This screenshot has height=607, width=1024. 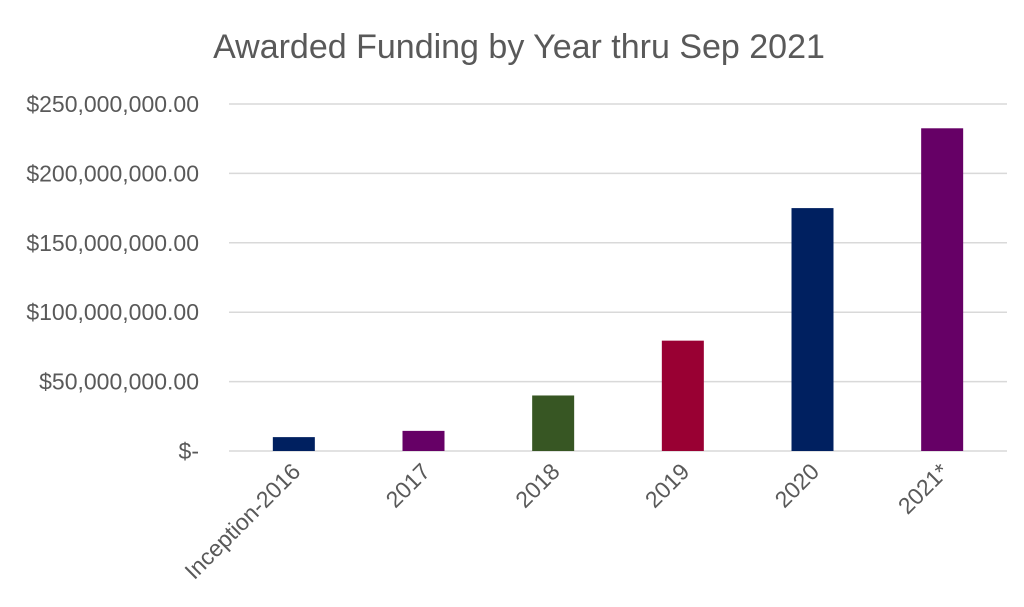 What do you see at coordinates (119, 382) in the screenshot?
I see `y-tick-label: $50,000,000.00` at bounding box center [119, 382].